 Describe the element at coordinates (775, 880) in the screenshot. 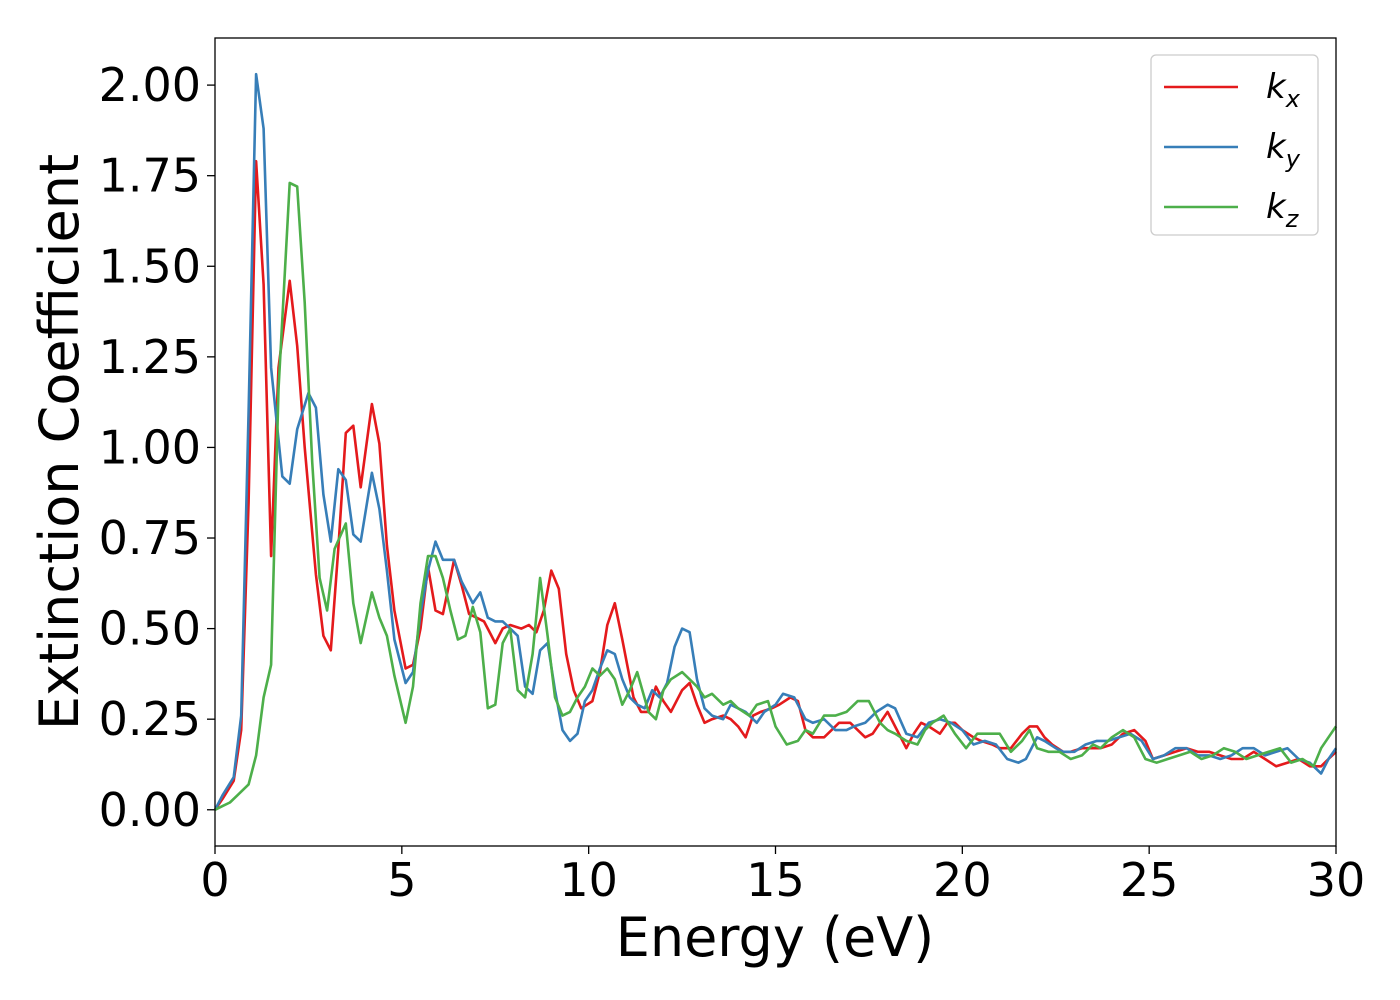

I see `x-tick-label: 15` at that location.